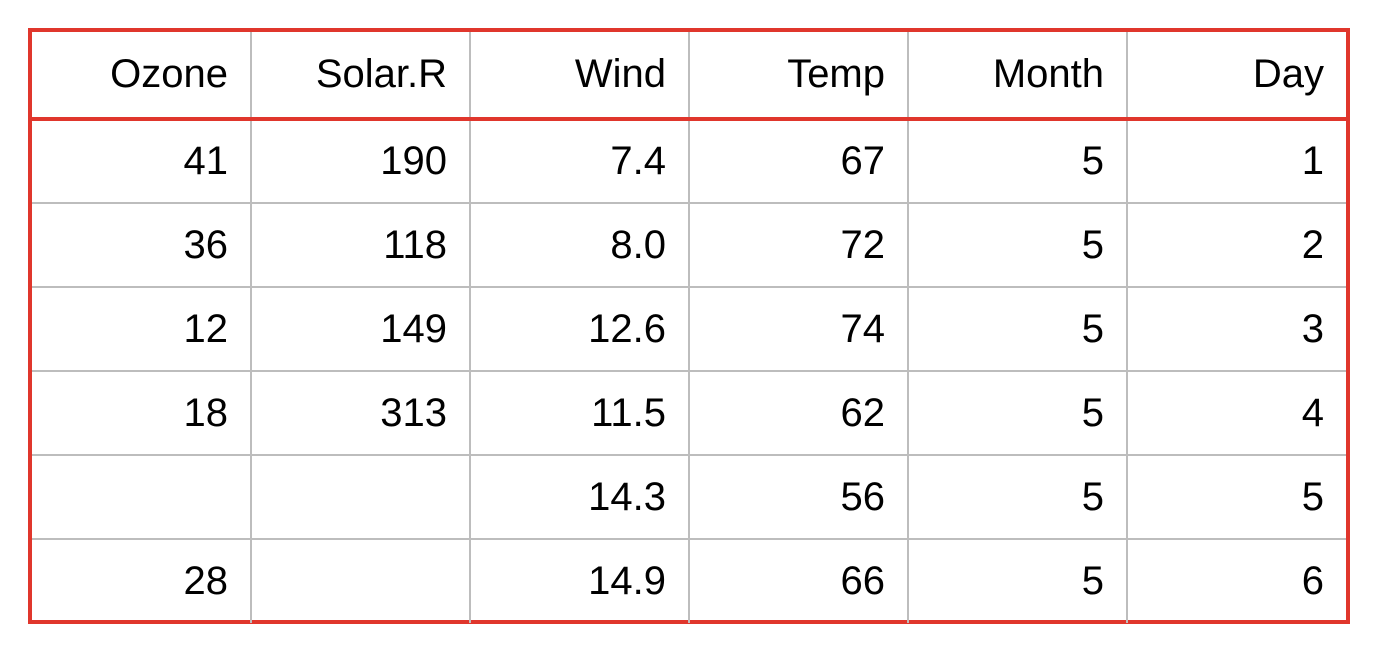 This screenshot has height=654, width=1377. I want to click on table-cell: 14.3, so click(579, 496).